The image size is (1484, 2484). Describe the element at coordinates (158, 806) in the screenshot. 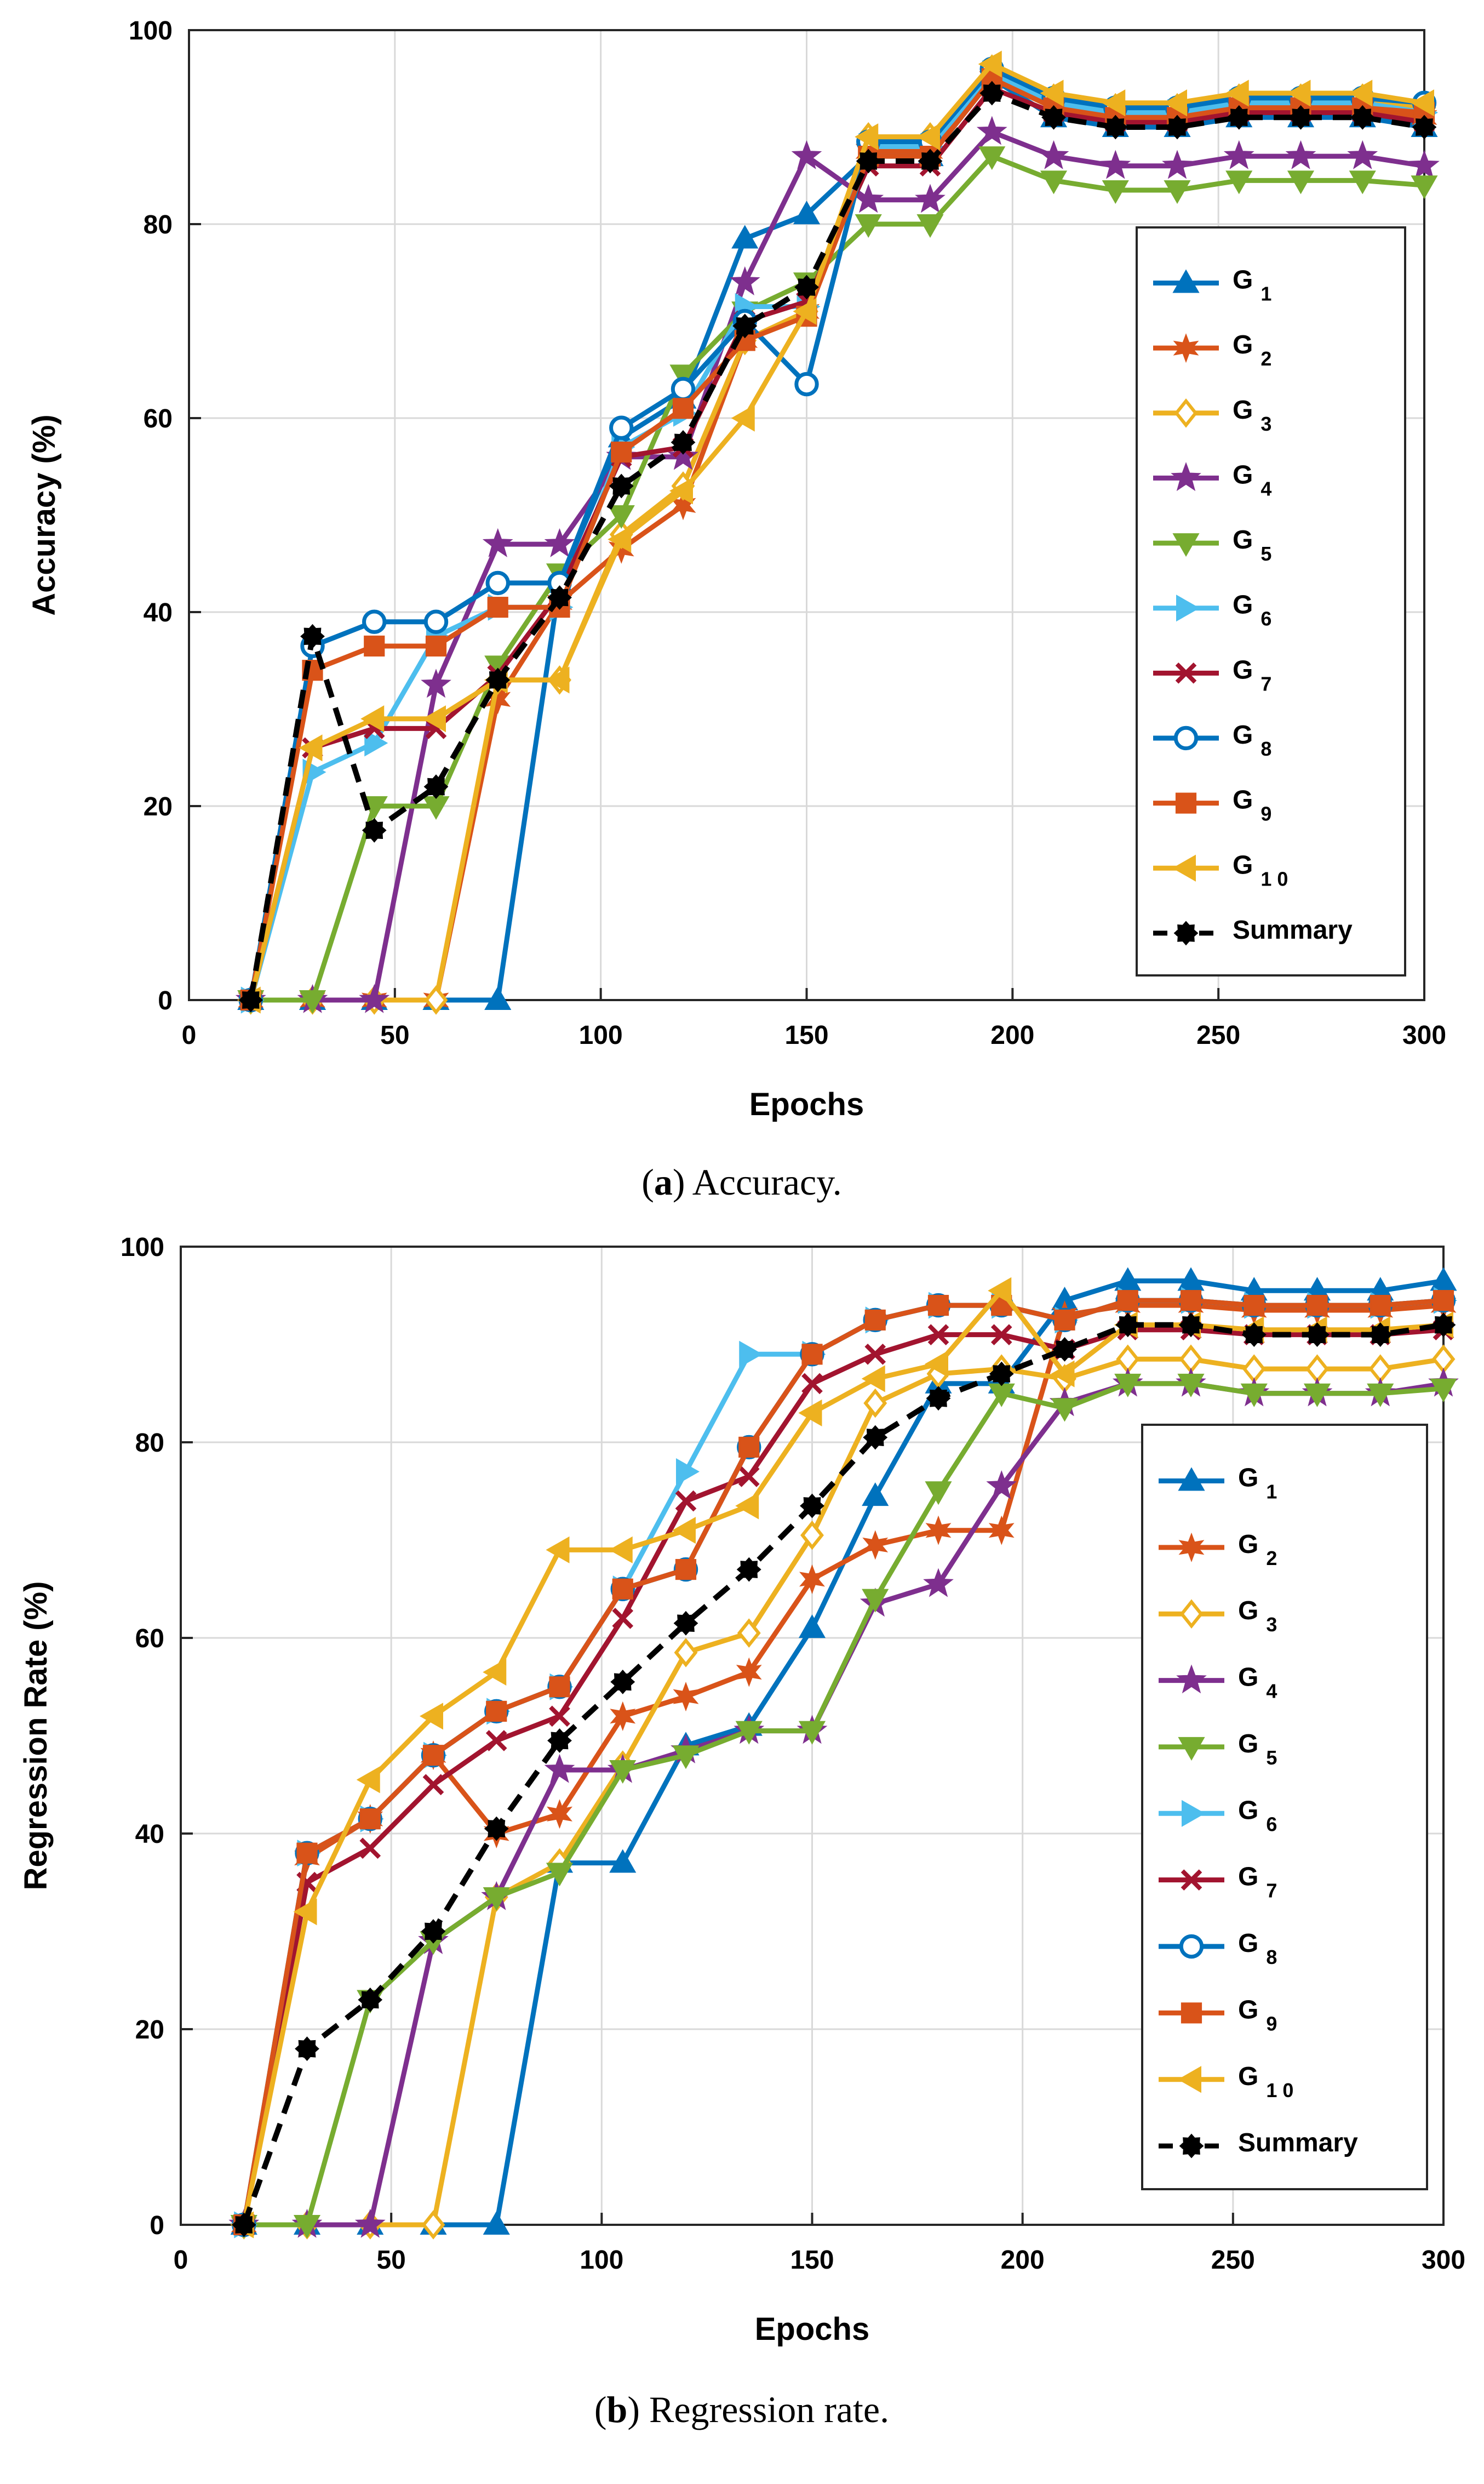

I see `y-tick-label: 20` at that location.